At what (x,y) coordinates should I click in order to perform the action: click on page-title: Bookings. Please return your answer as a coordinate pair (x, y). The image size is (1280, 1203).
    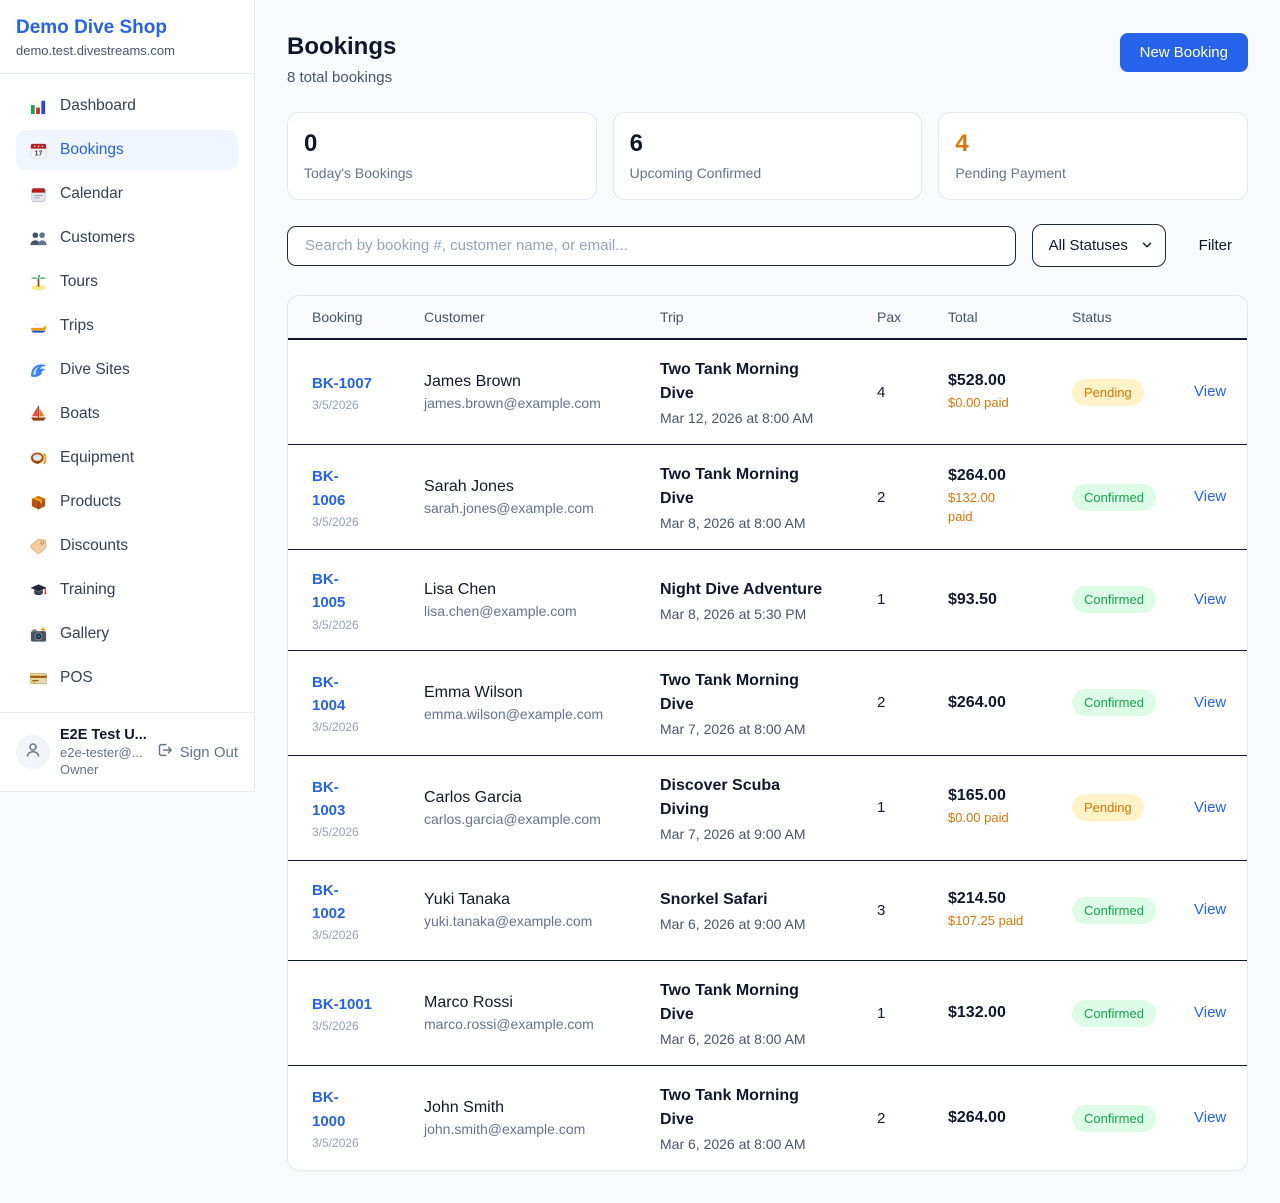
    Looking at the image, I should click on (342, 46).